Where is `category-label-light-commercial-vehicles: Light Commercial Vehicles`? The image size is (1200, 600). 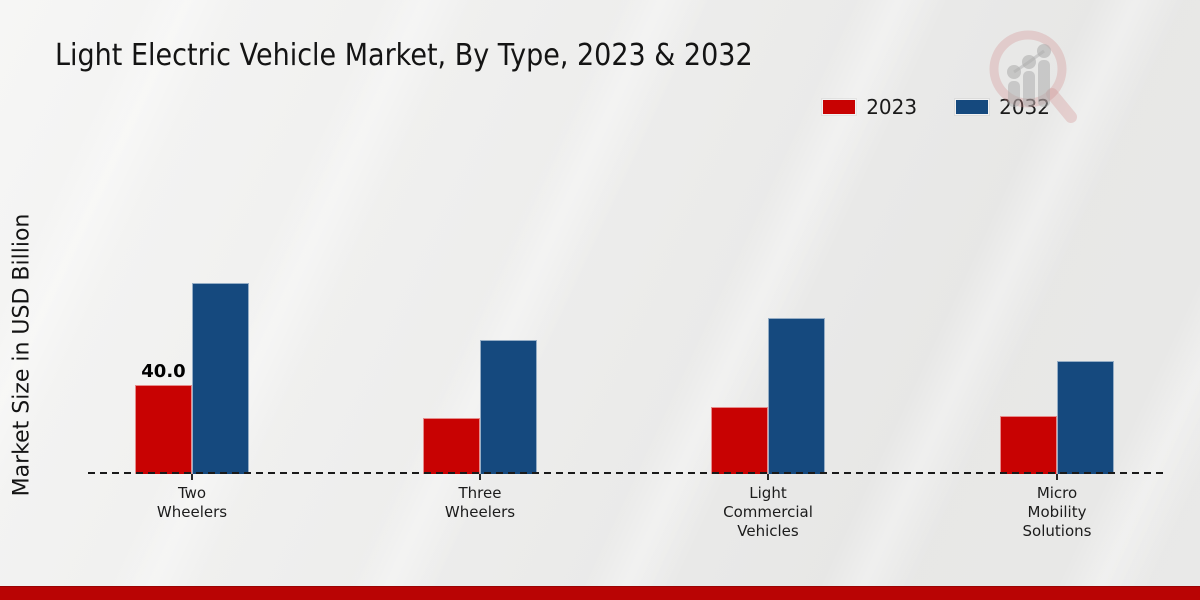 category-label-light-commercial-vehicles: Light Commercial Vehicles is located at coordinates (768, 512).